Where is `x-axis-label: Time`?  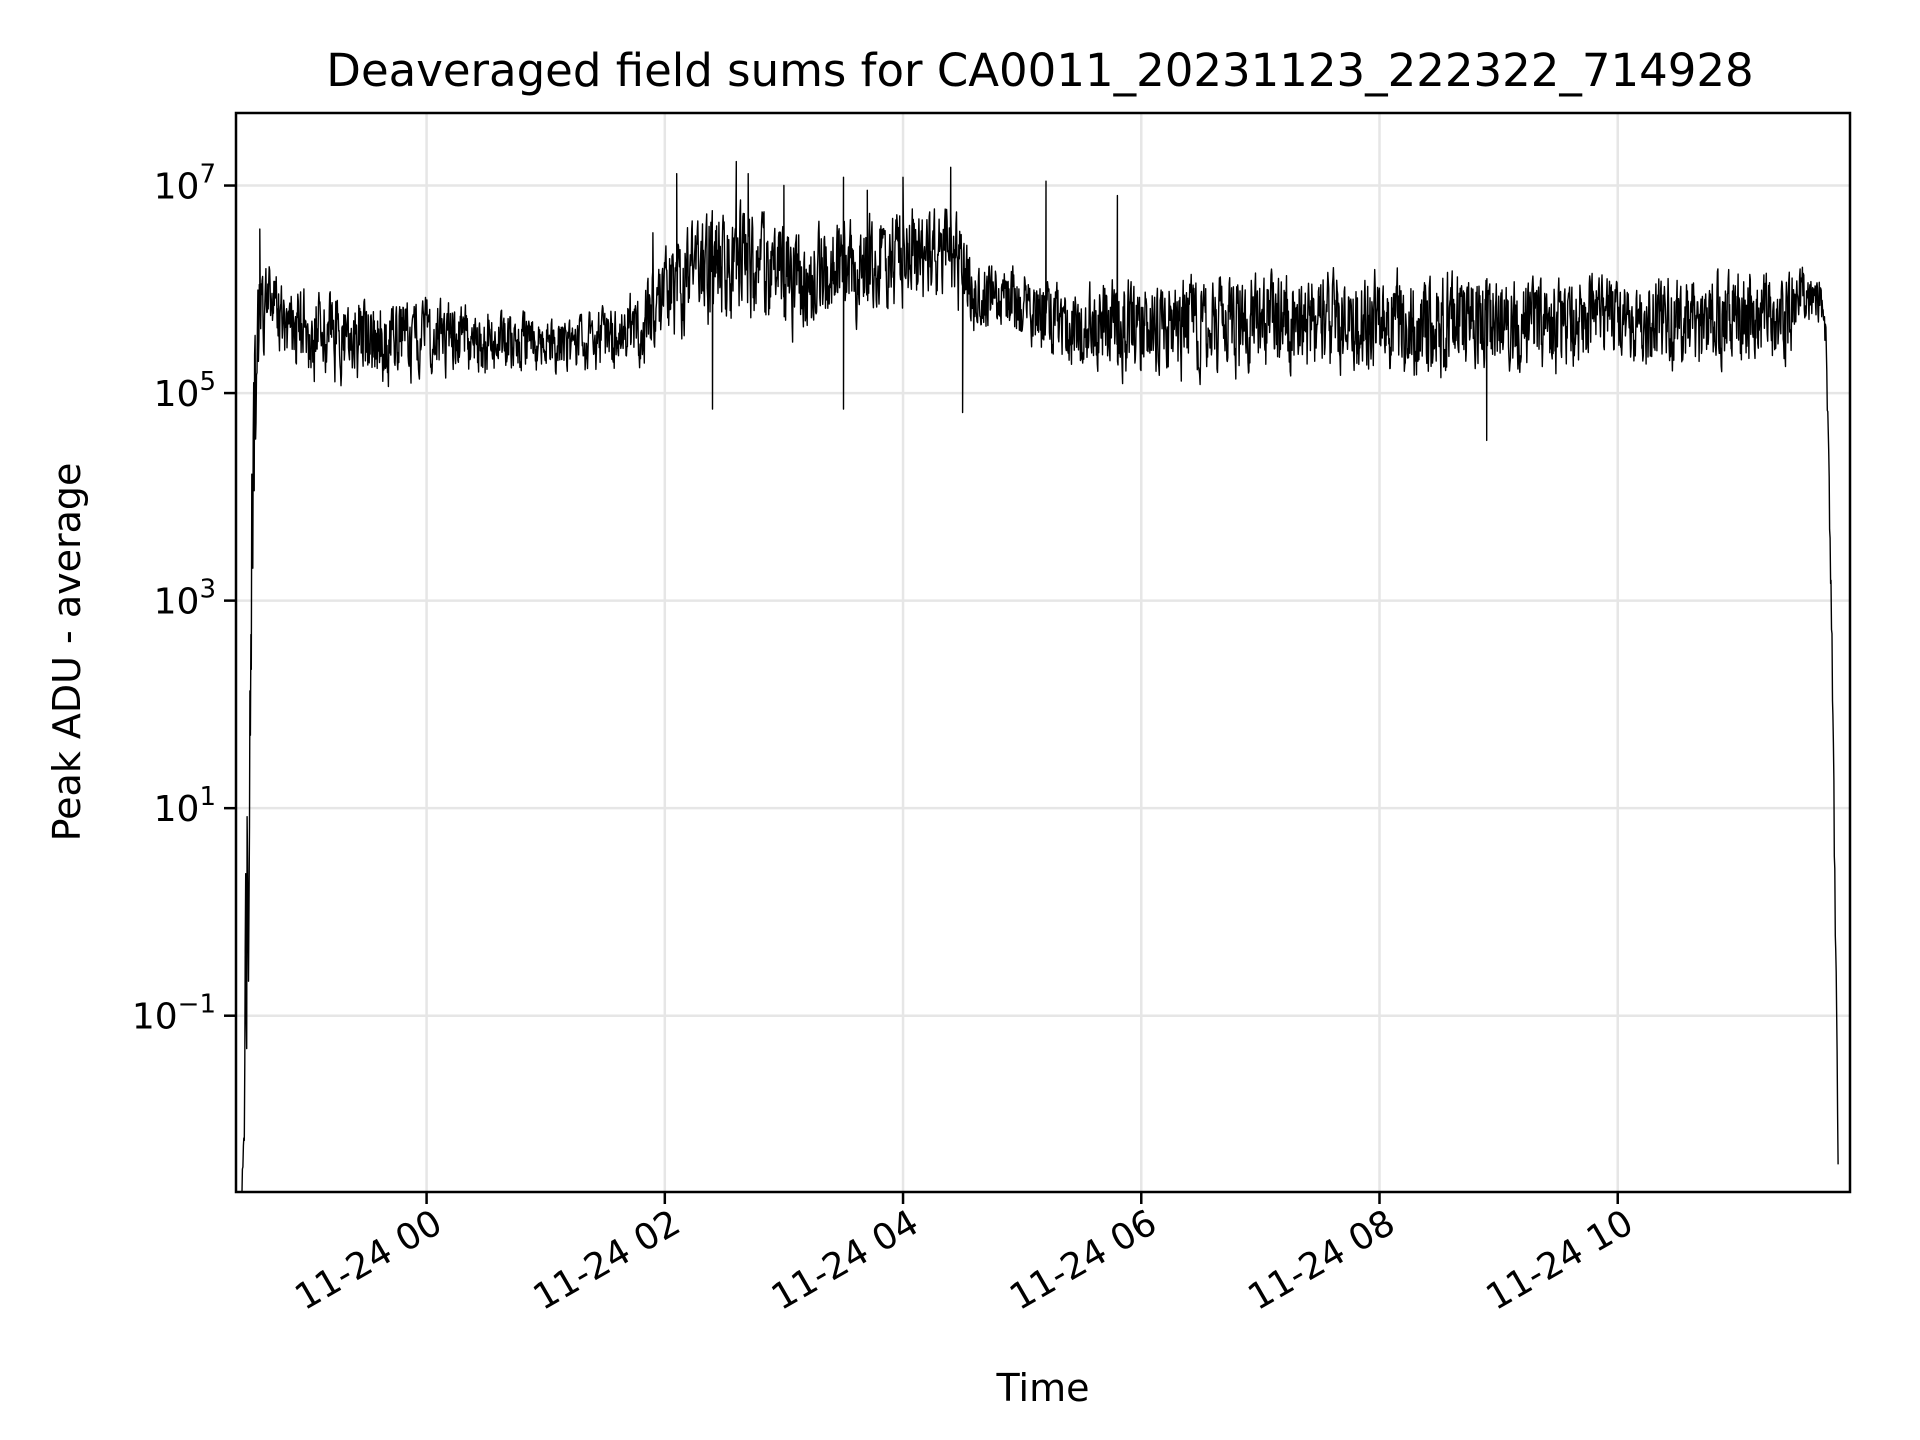 x-axis-label: Time is located at coordinates (1043, 1388).